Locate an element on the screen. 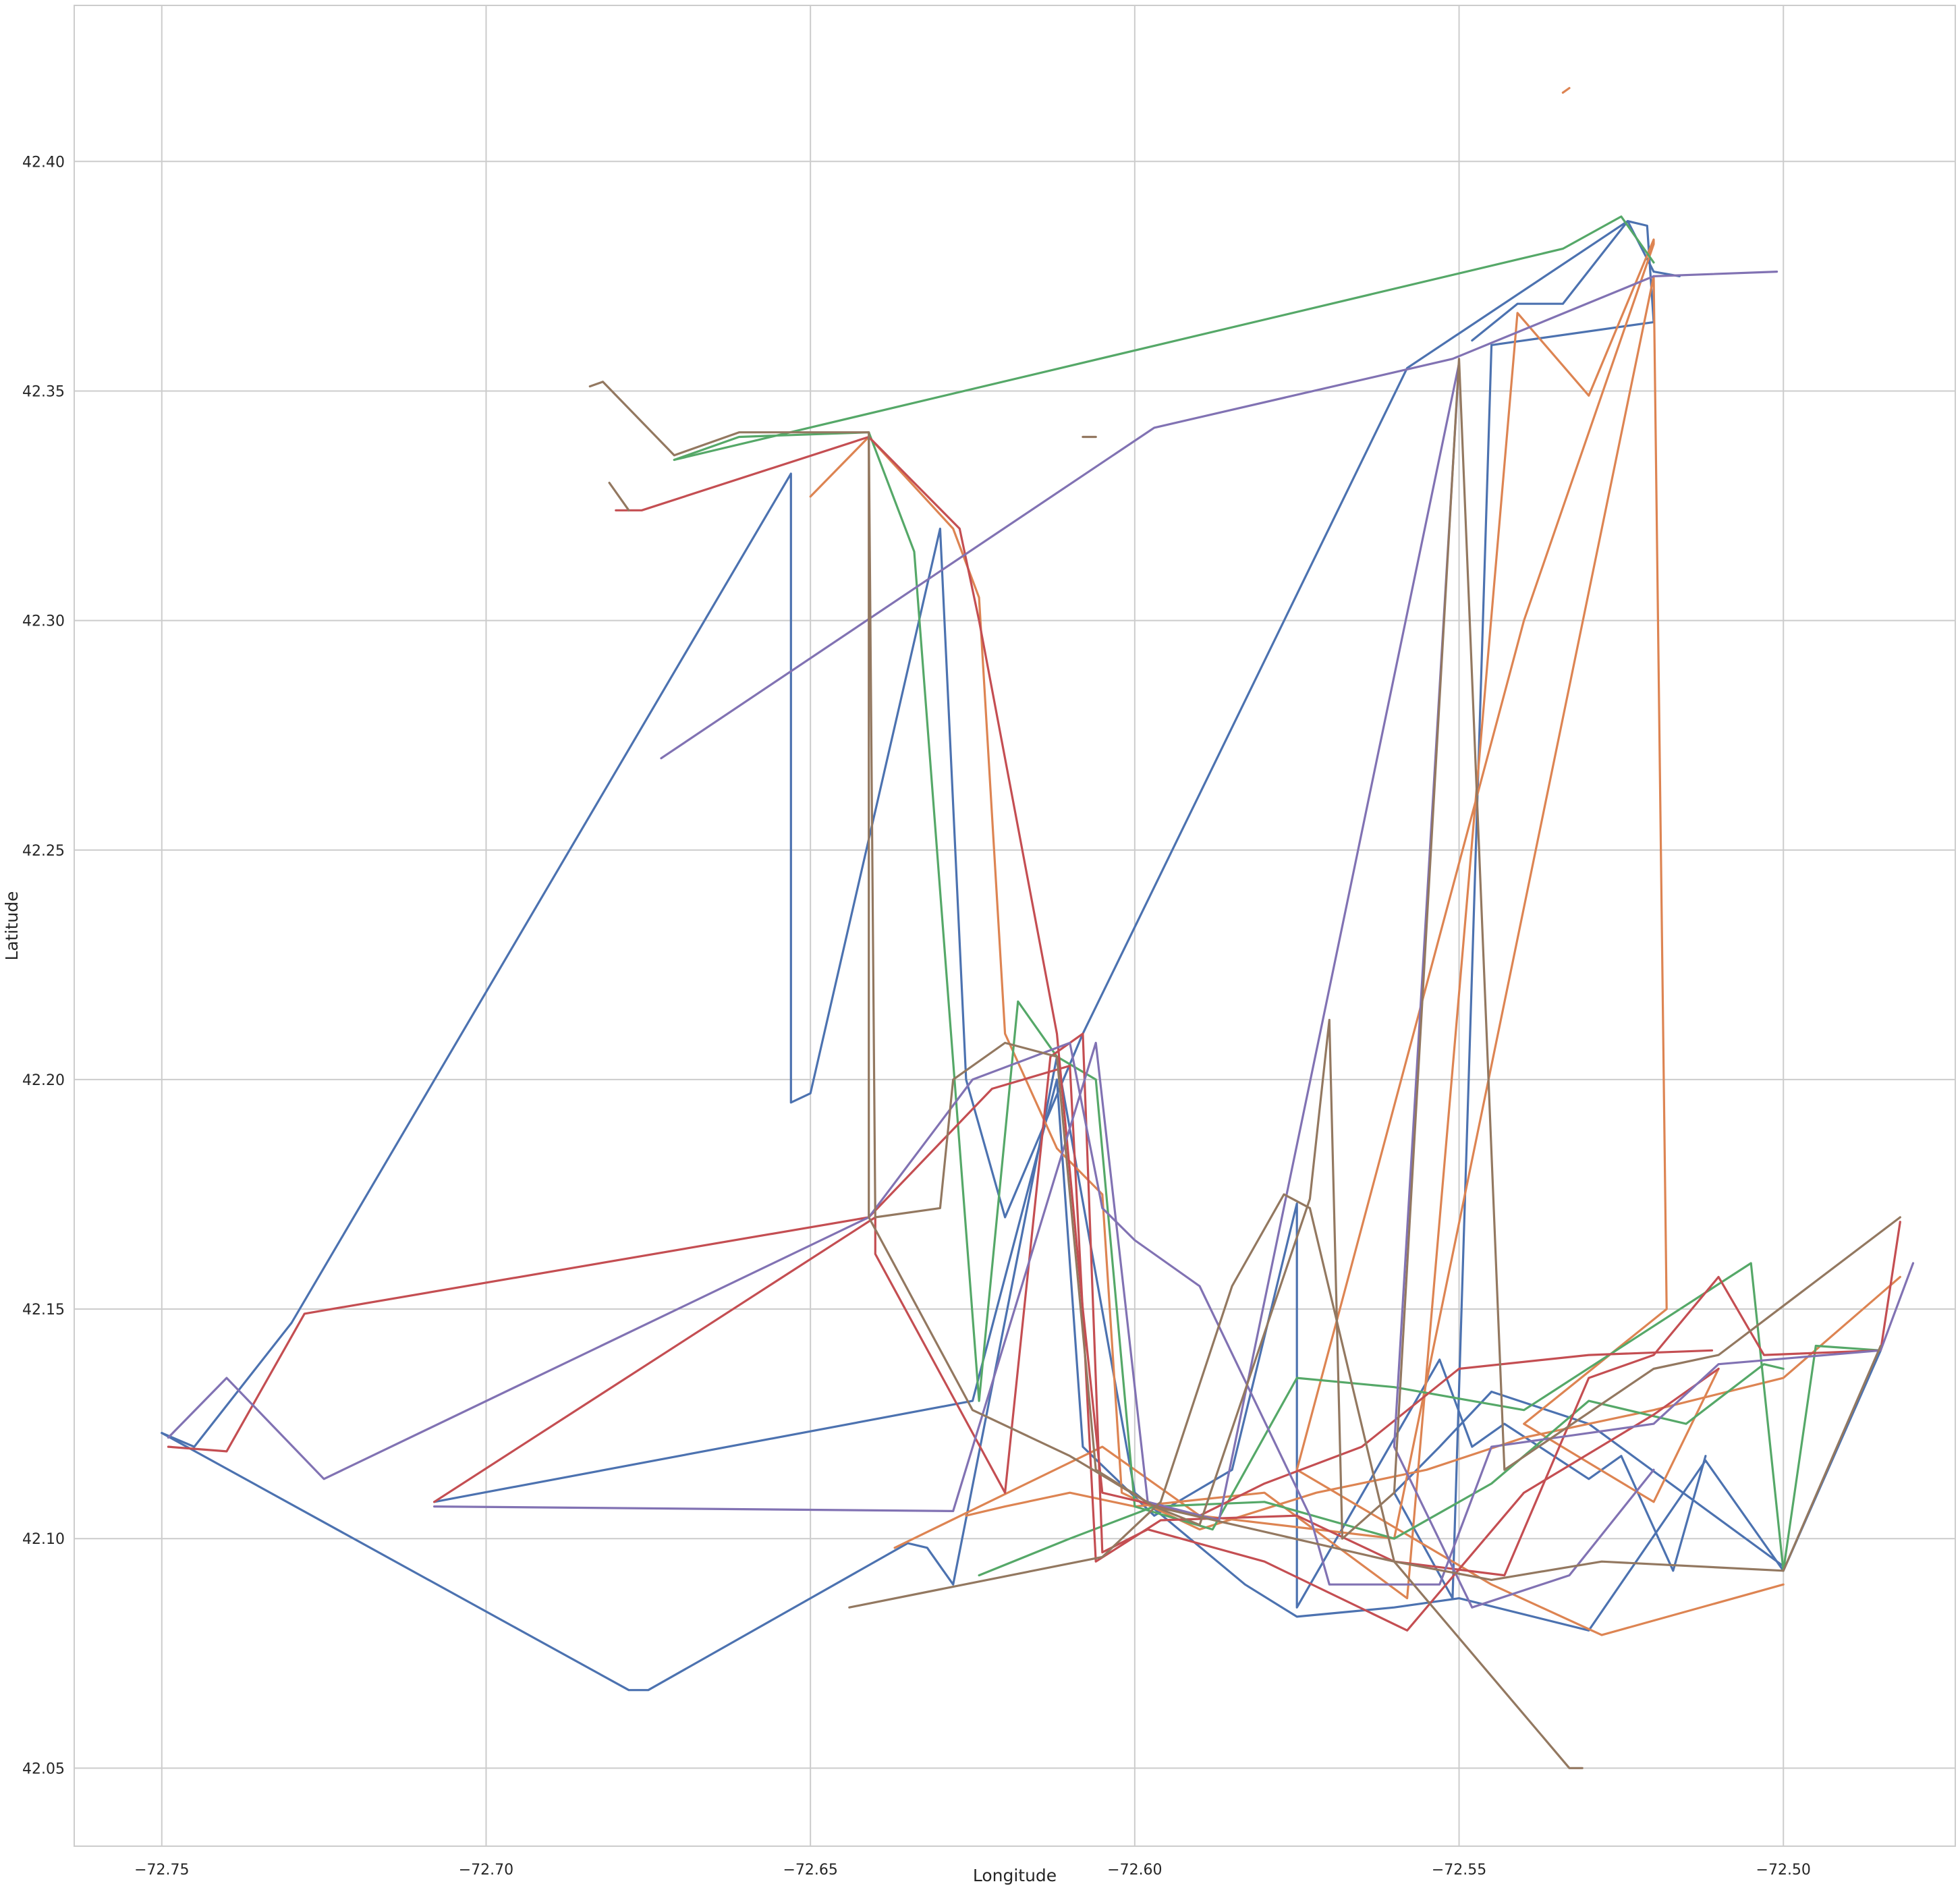 The height and width of the screenshot is (1888, 1960). x-tick-label: −72.60 is located at coordinates (1134, 1870).